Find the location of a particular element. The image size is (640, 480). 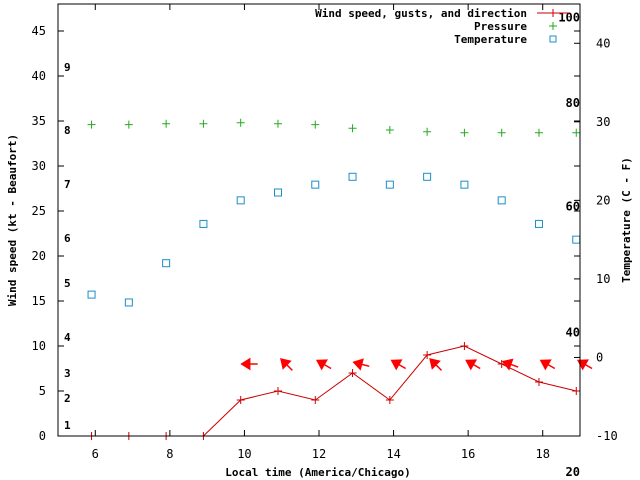

y-tick-label: 30 is located at coordinates (39, 166).